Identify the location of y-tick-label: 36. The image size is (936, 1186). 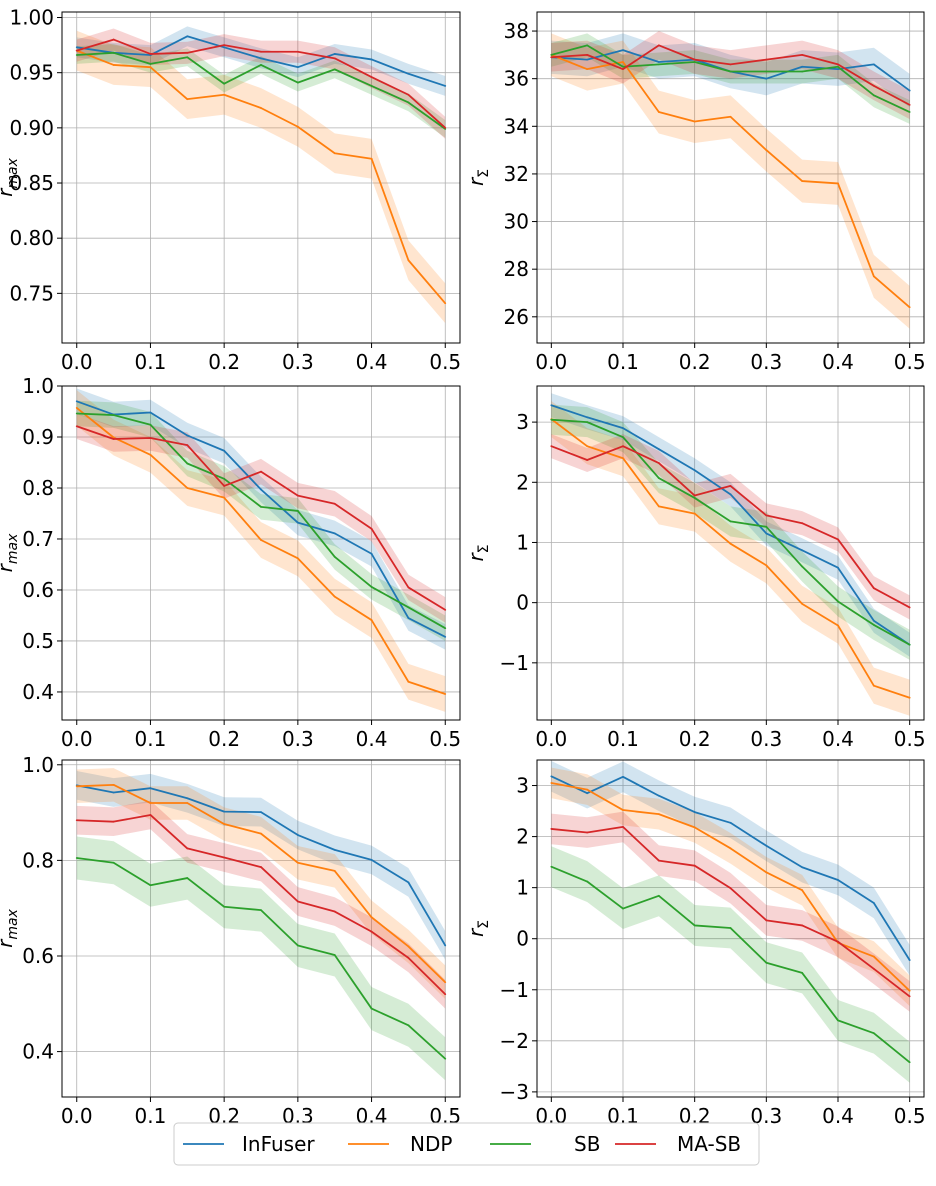
(516, 79).